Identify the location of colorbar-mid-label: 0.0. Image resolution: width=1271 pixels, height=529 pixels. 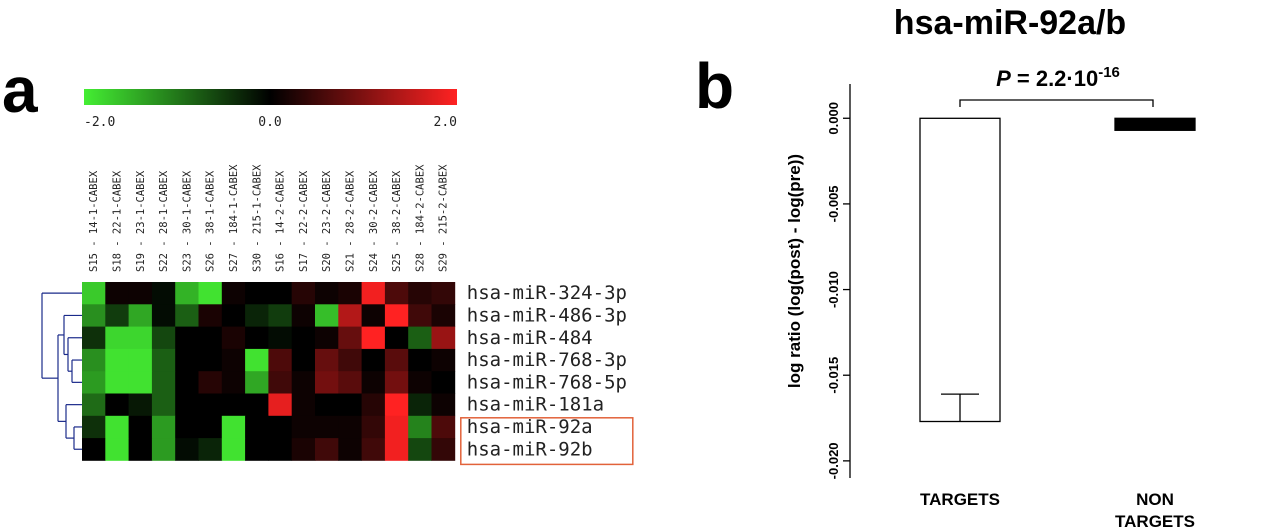
(269, 122).